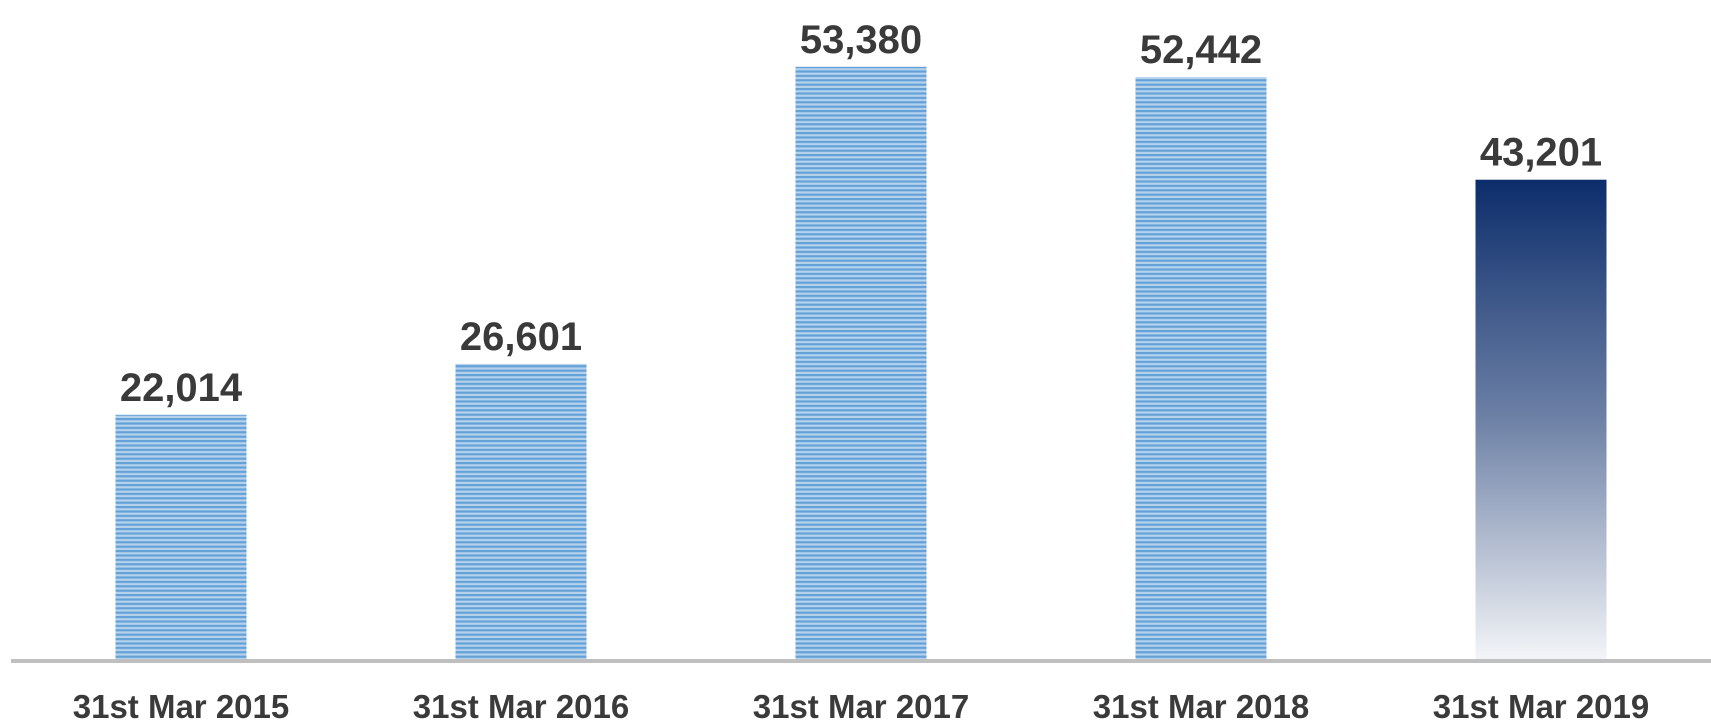 Image resolution: width=1711 pixels, height=723 pixels. Describe the element at coordinates (521, 337) in the screenshot. I see `value-label: 26,601` at that location.